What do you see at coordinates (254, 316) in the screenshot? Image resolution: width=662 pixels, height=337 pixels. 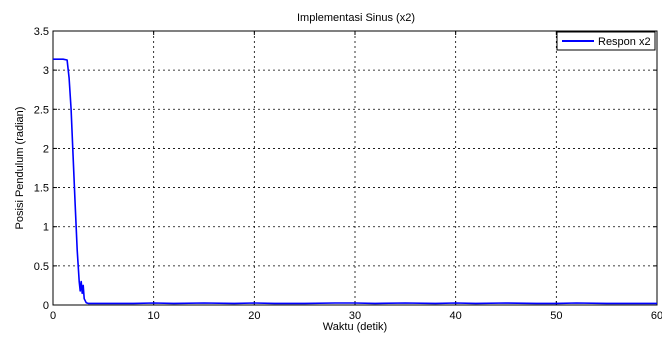 I see `x-tick-label: 20` at bounding box center [254, 316].